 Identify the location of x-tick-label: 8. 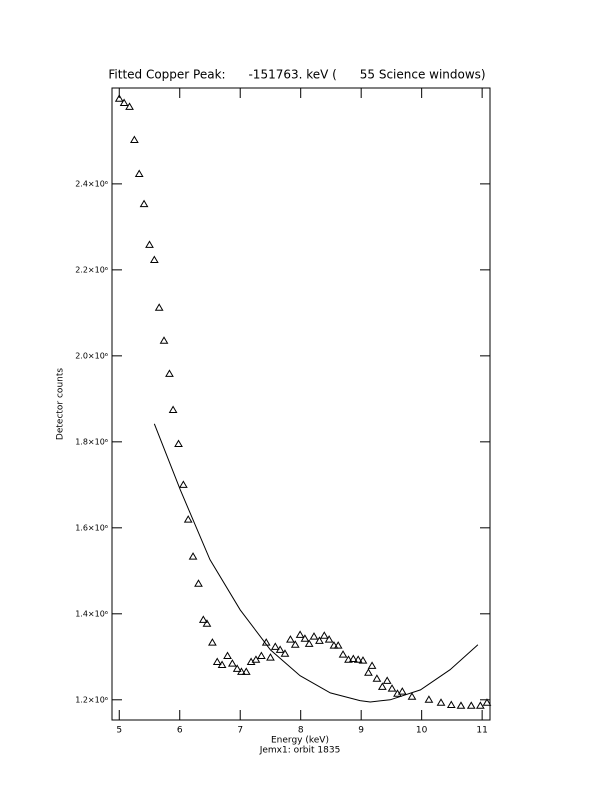
(301, 731).